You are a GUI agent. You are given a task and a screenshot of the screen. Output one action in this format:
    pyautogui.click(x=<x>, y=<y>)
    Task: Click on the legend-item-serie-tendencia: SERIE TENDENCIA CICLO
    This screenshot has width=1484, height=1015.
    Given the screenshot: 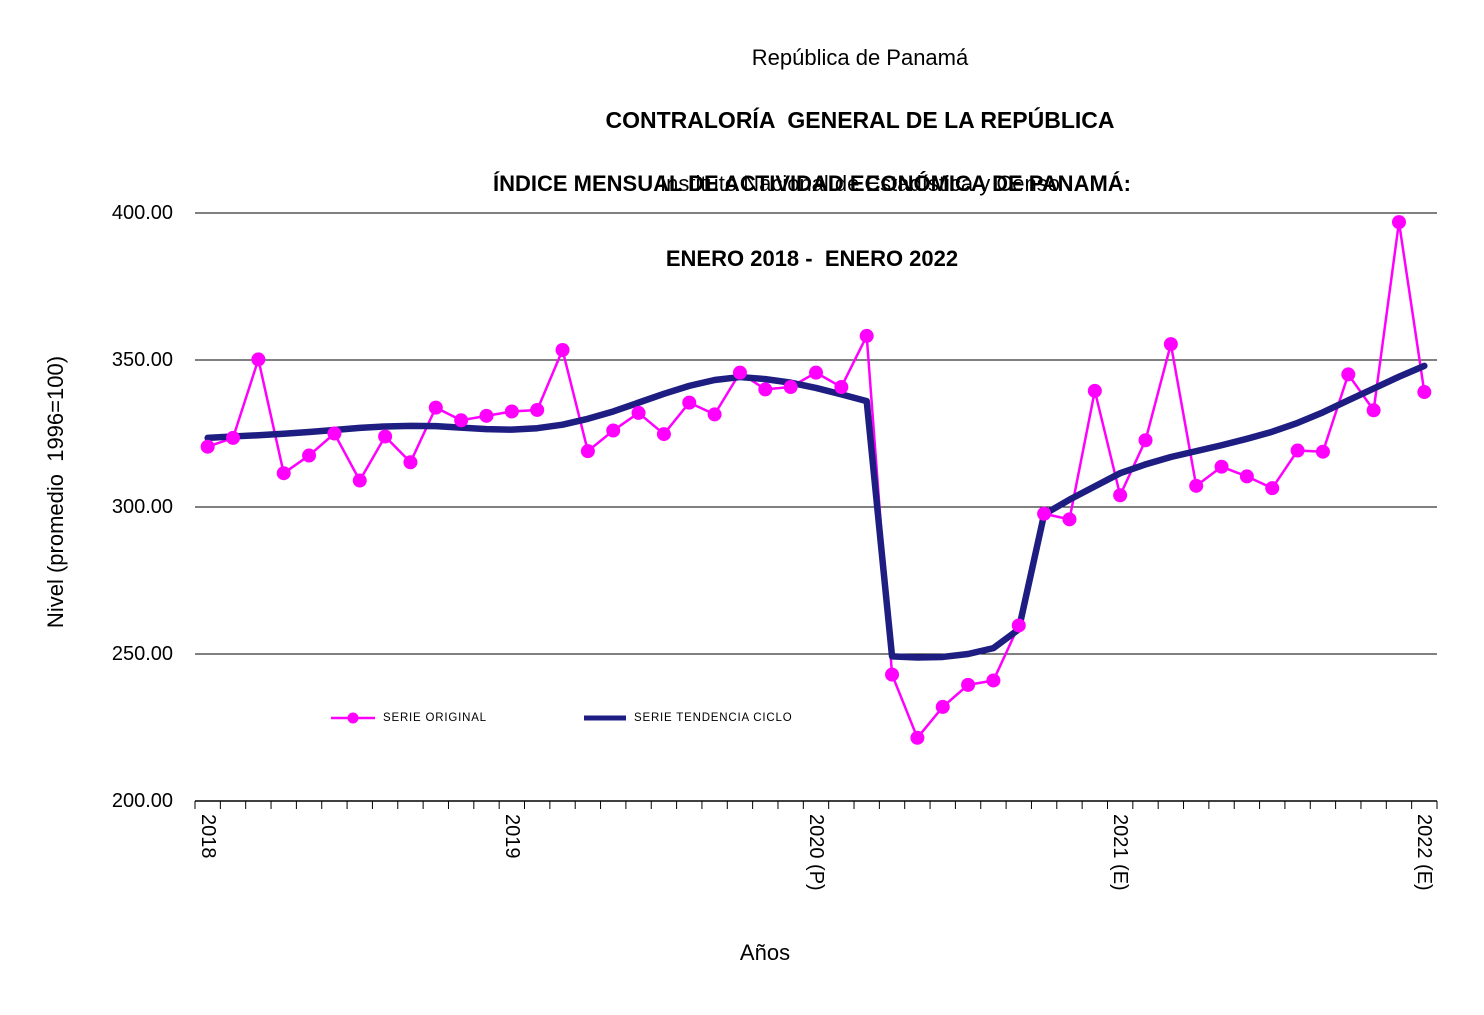 What is the action you would take?
    pyautogui.click(x=687, y=718)
    